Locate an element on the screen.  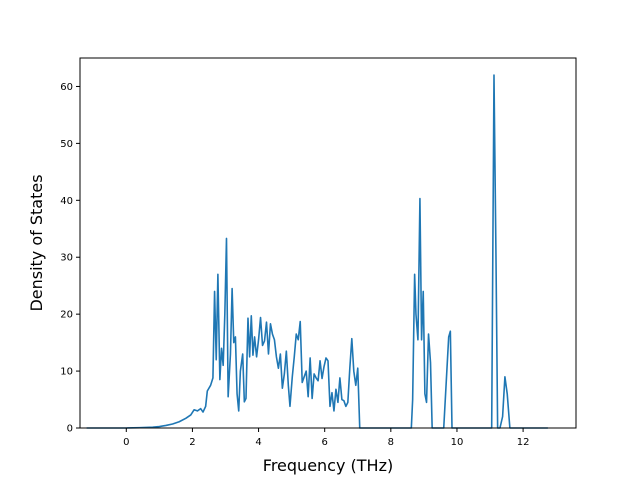
y-axis-label: Density of States is located at coordinates (36, 242).